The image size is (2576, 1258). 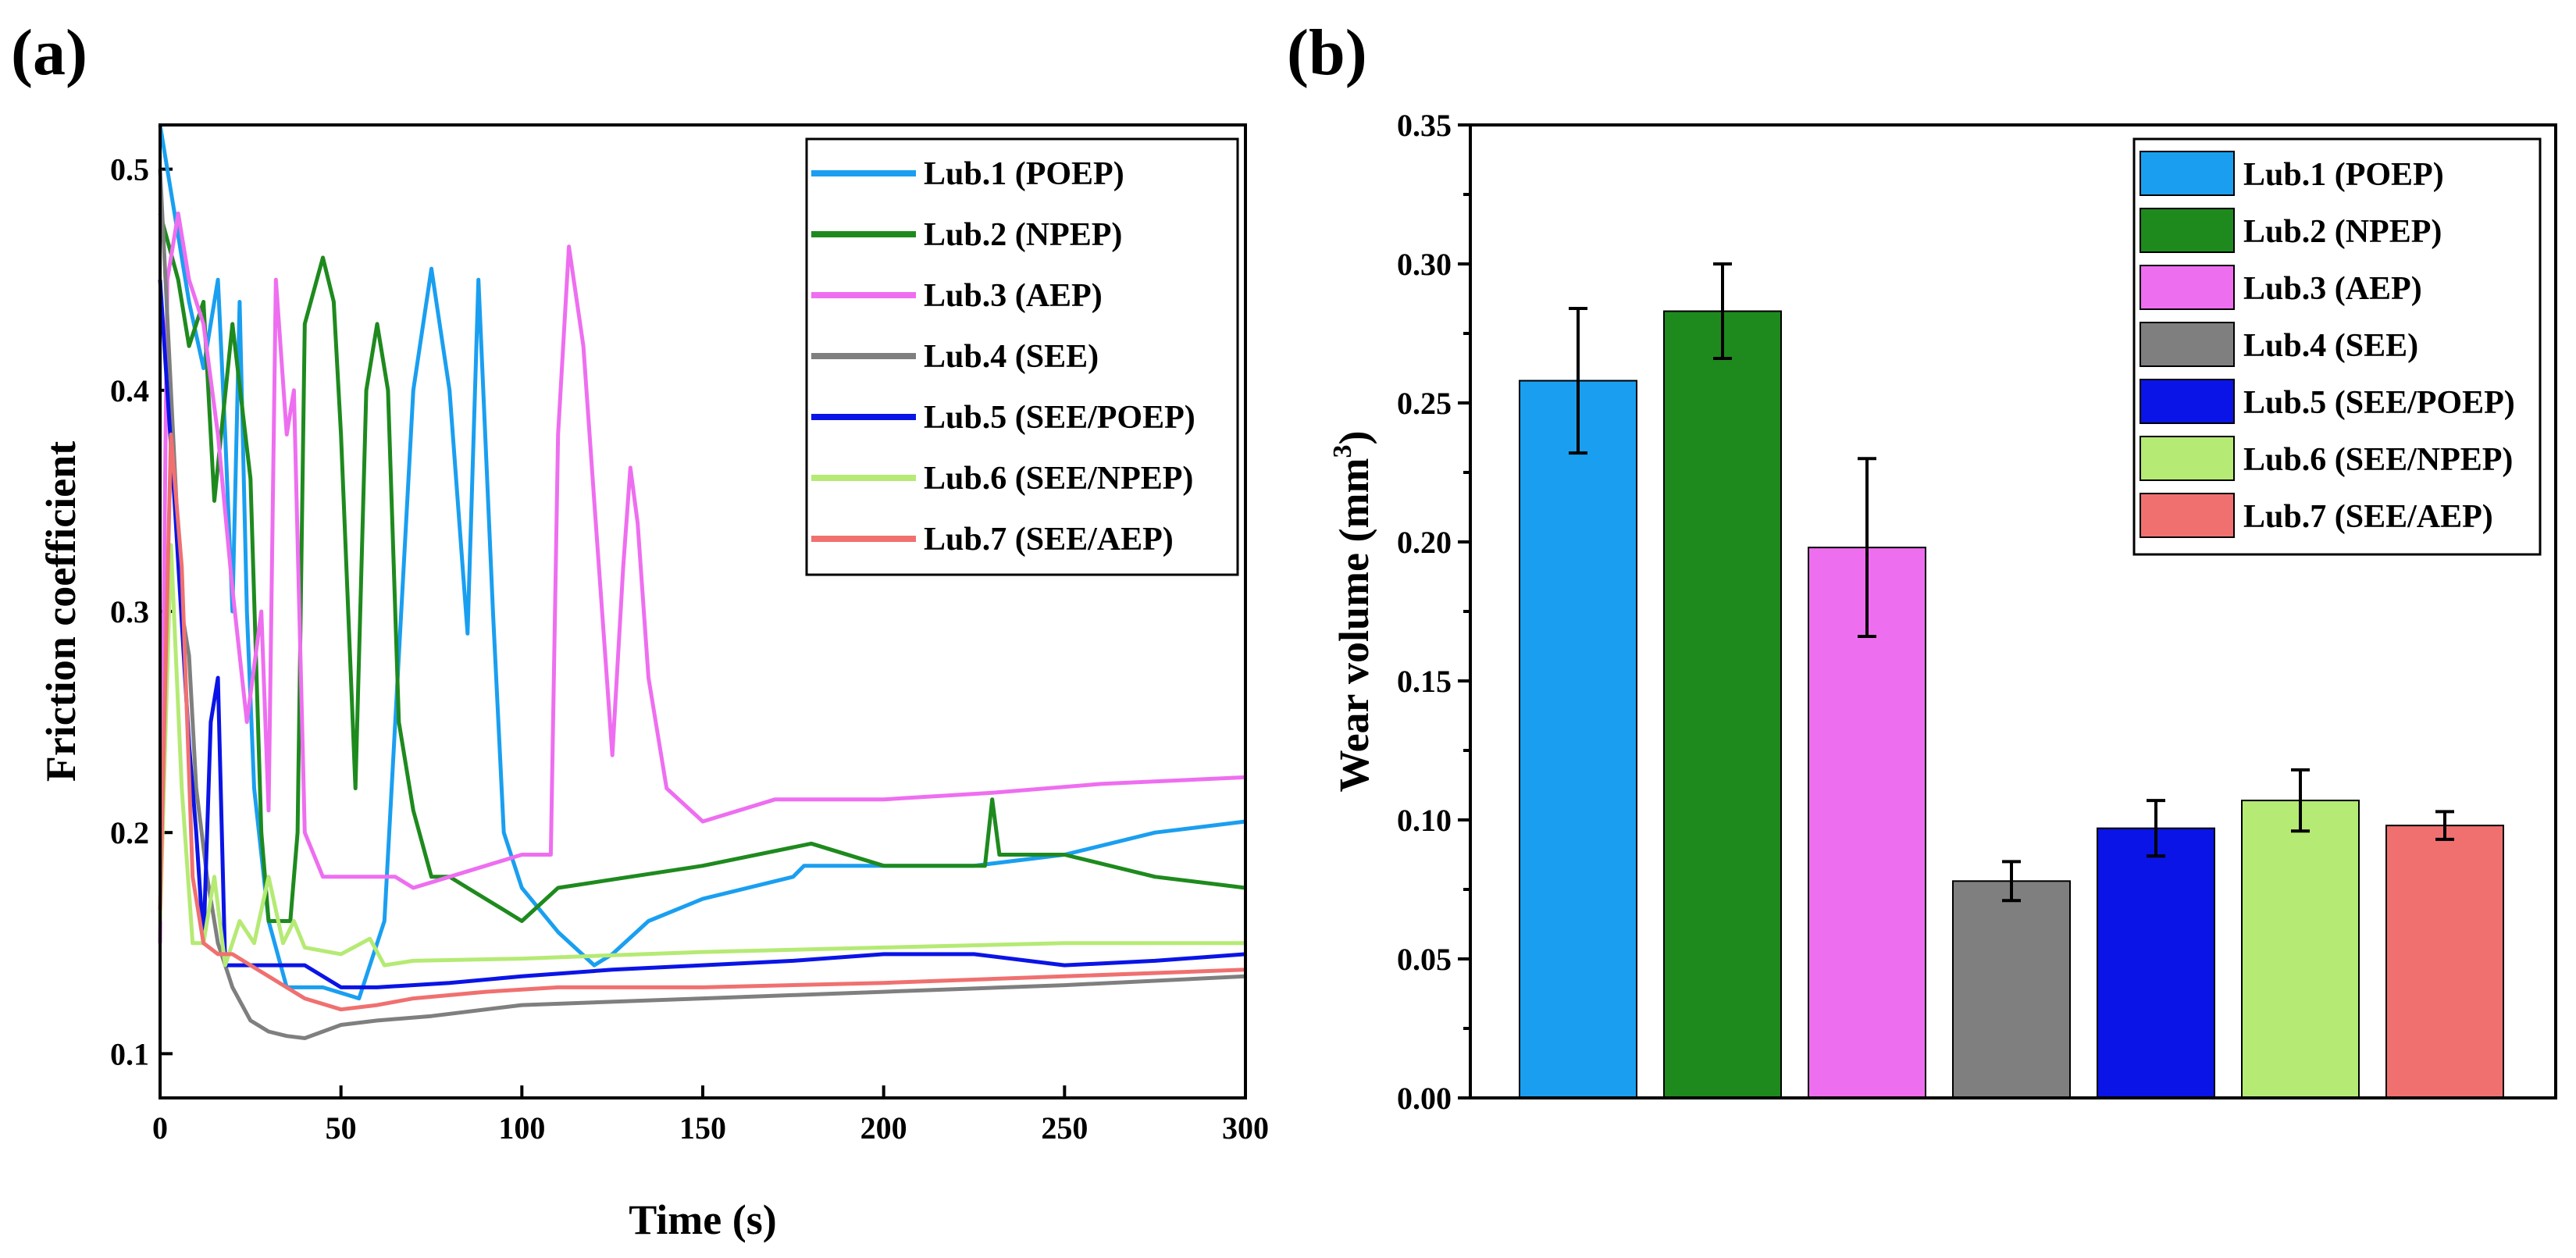 I want to click on panel-label-b: (b), so click(x=1327, y=52).